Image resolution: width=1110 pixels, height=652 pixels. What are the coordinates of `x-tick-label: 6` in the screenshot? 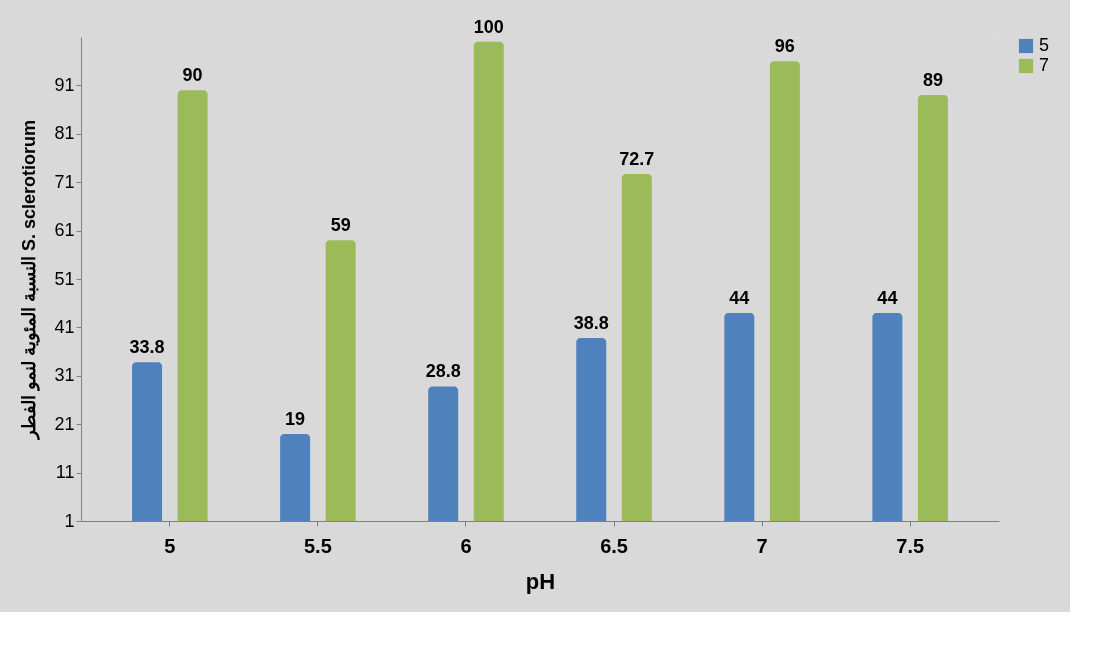 It's located at (466, 545).